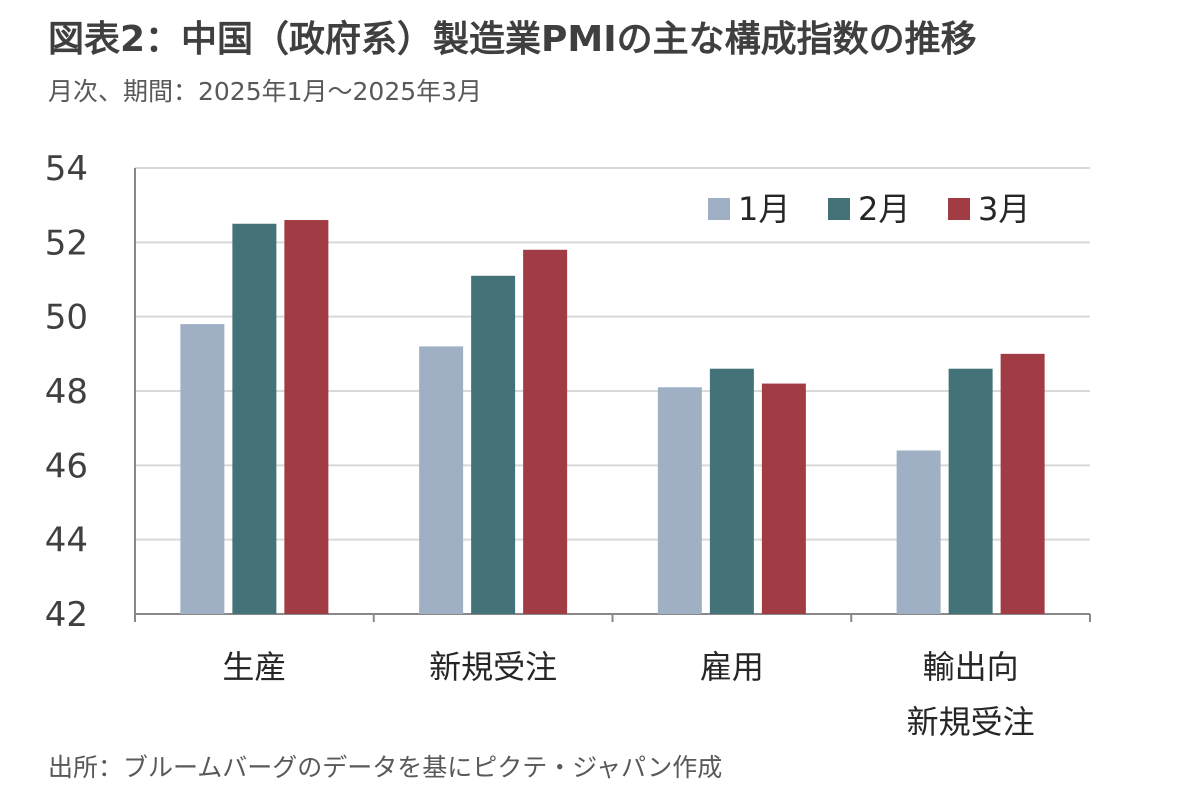 This screenshot has height=794, width=1182. I want to click on x-category-label: 雇用, so click(732, 667).